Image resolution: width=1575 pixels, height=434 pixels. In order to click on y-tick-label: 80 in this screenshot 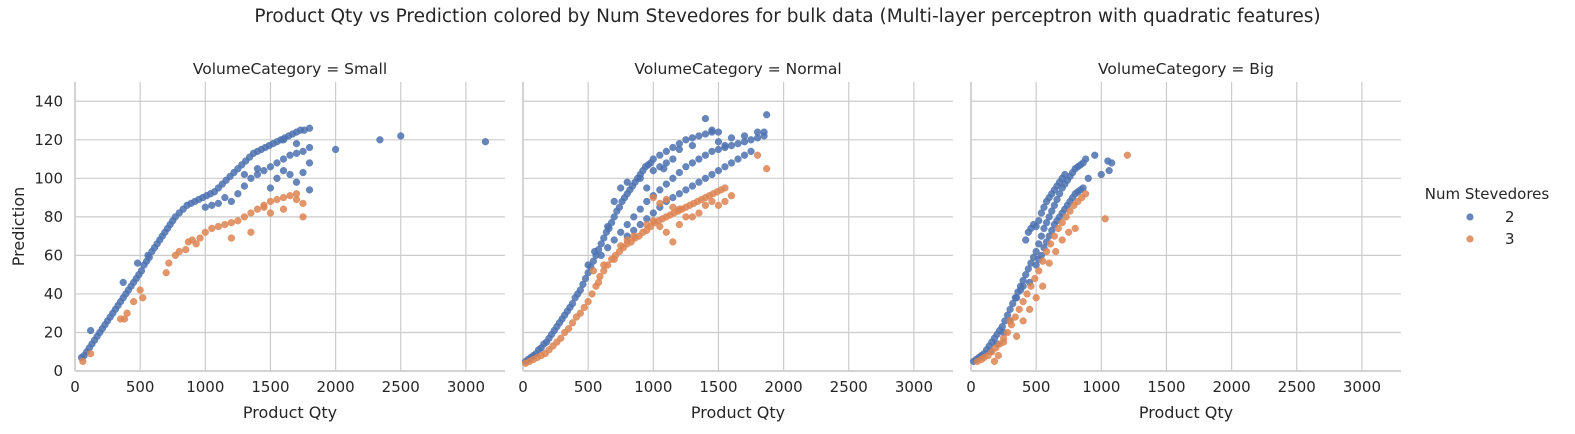, I will do `click(53, 217)`.